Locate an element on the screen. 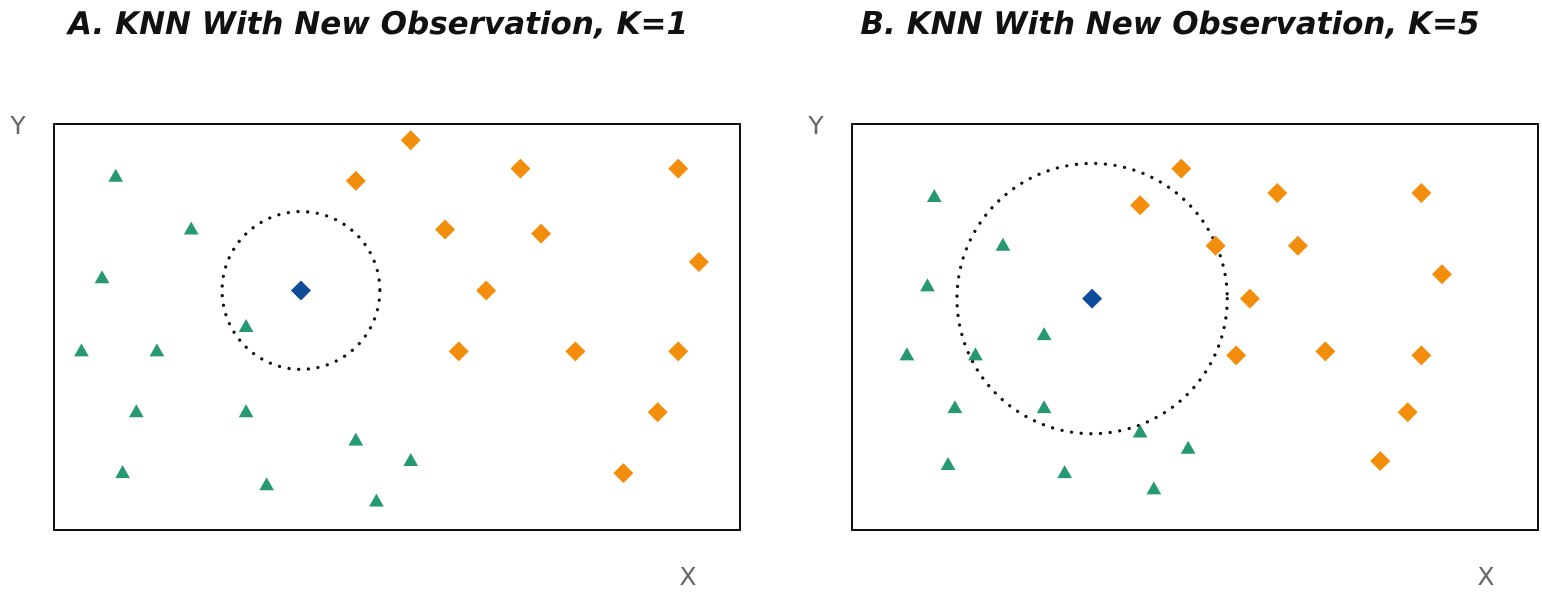 The height and width of the screenshot is (598, 1542). panel-k5-neighborhood-circle is located at coordinates (1092, 298).